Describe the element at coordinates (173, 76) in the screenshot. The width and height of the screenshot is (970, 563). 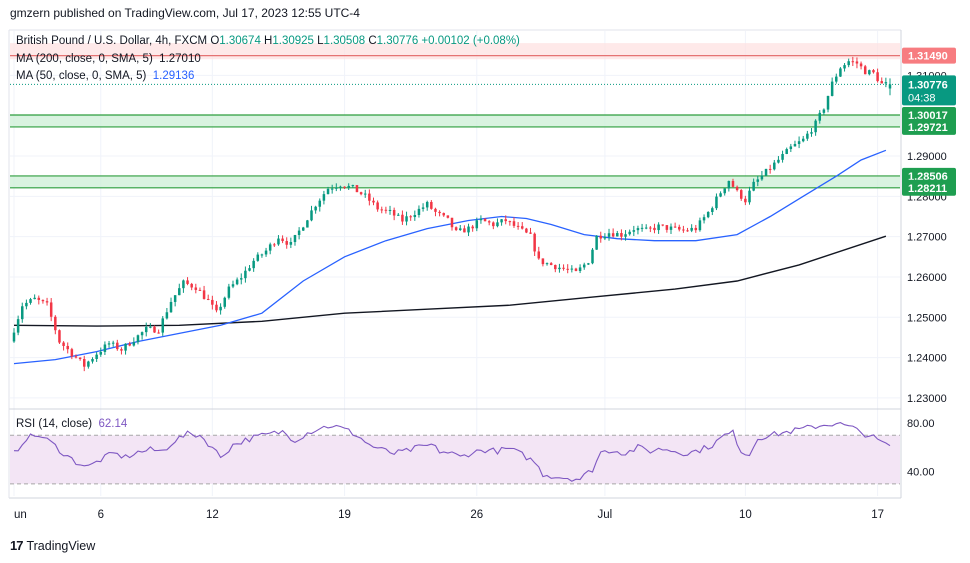
I see `ma50-value: 1.29136` at that location.